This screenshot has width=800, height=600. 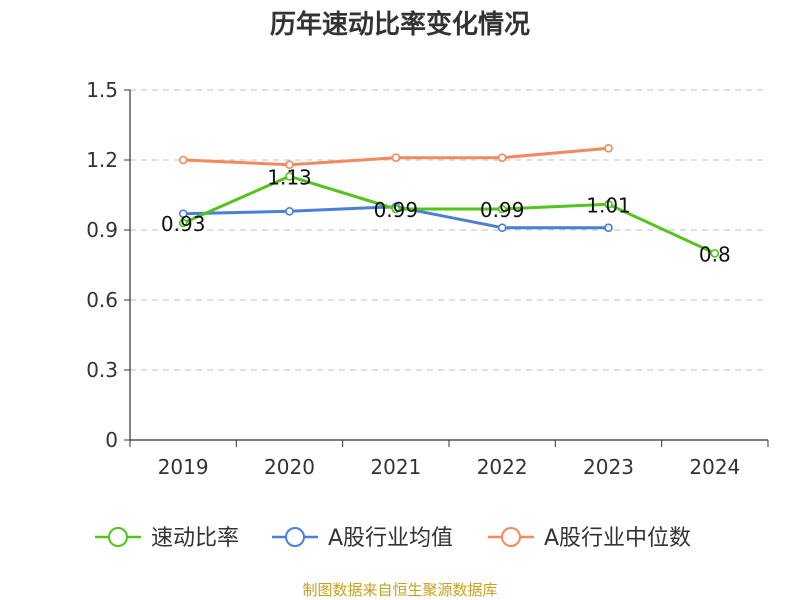 I want to click on x-tick-label: 2020, so click(x=289, y=467).